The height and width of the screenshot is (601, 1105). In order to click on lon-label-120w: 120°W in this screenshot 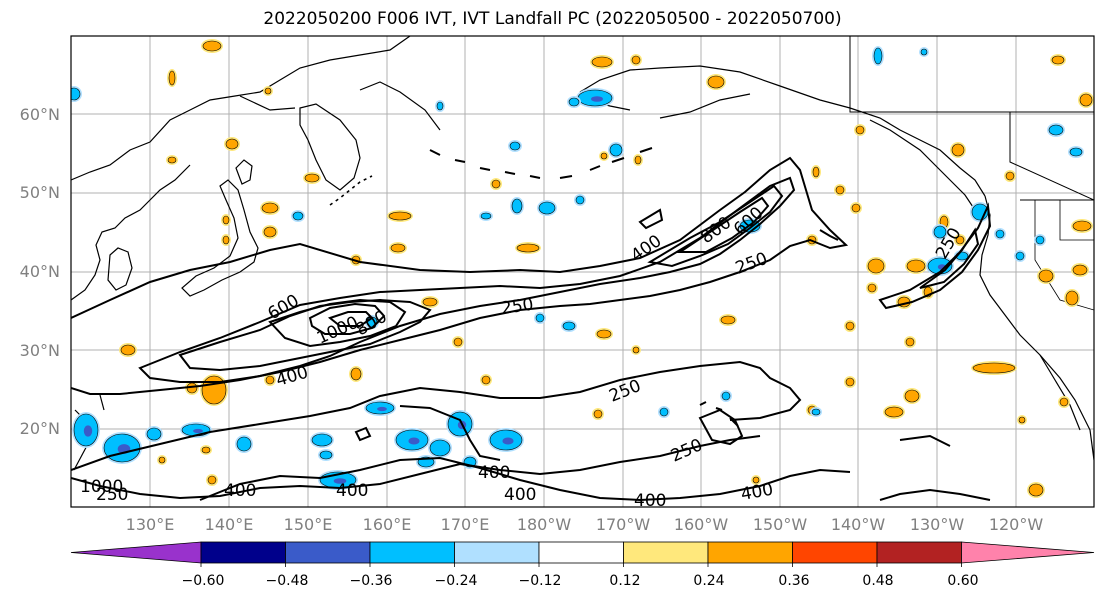, I will do `click(1016, 524)`.